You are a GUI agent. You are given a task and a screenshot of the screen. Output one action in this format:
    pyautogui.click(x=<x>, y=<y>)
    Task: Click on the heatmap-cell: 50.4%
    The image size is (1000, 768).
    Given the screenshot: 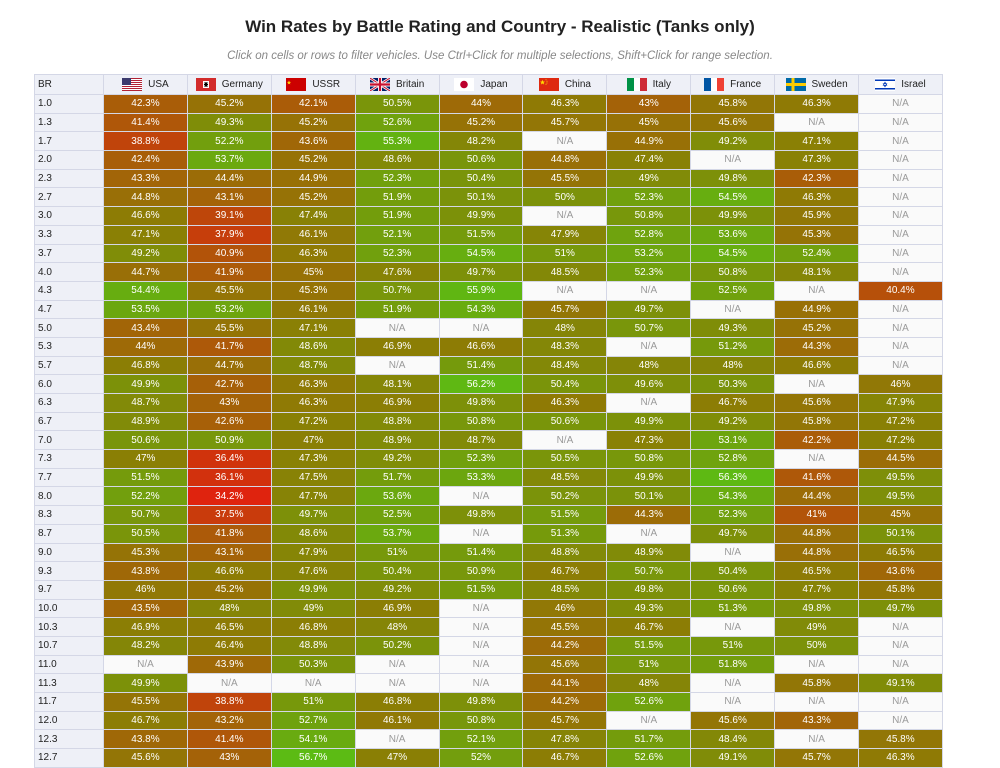 What is the action you would take?
    pyautogui.click(x=565, y=384)
    